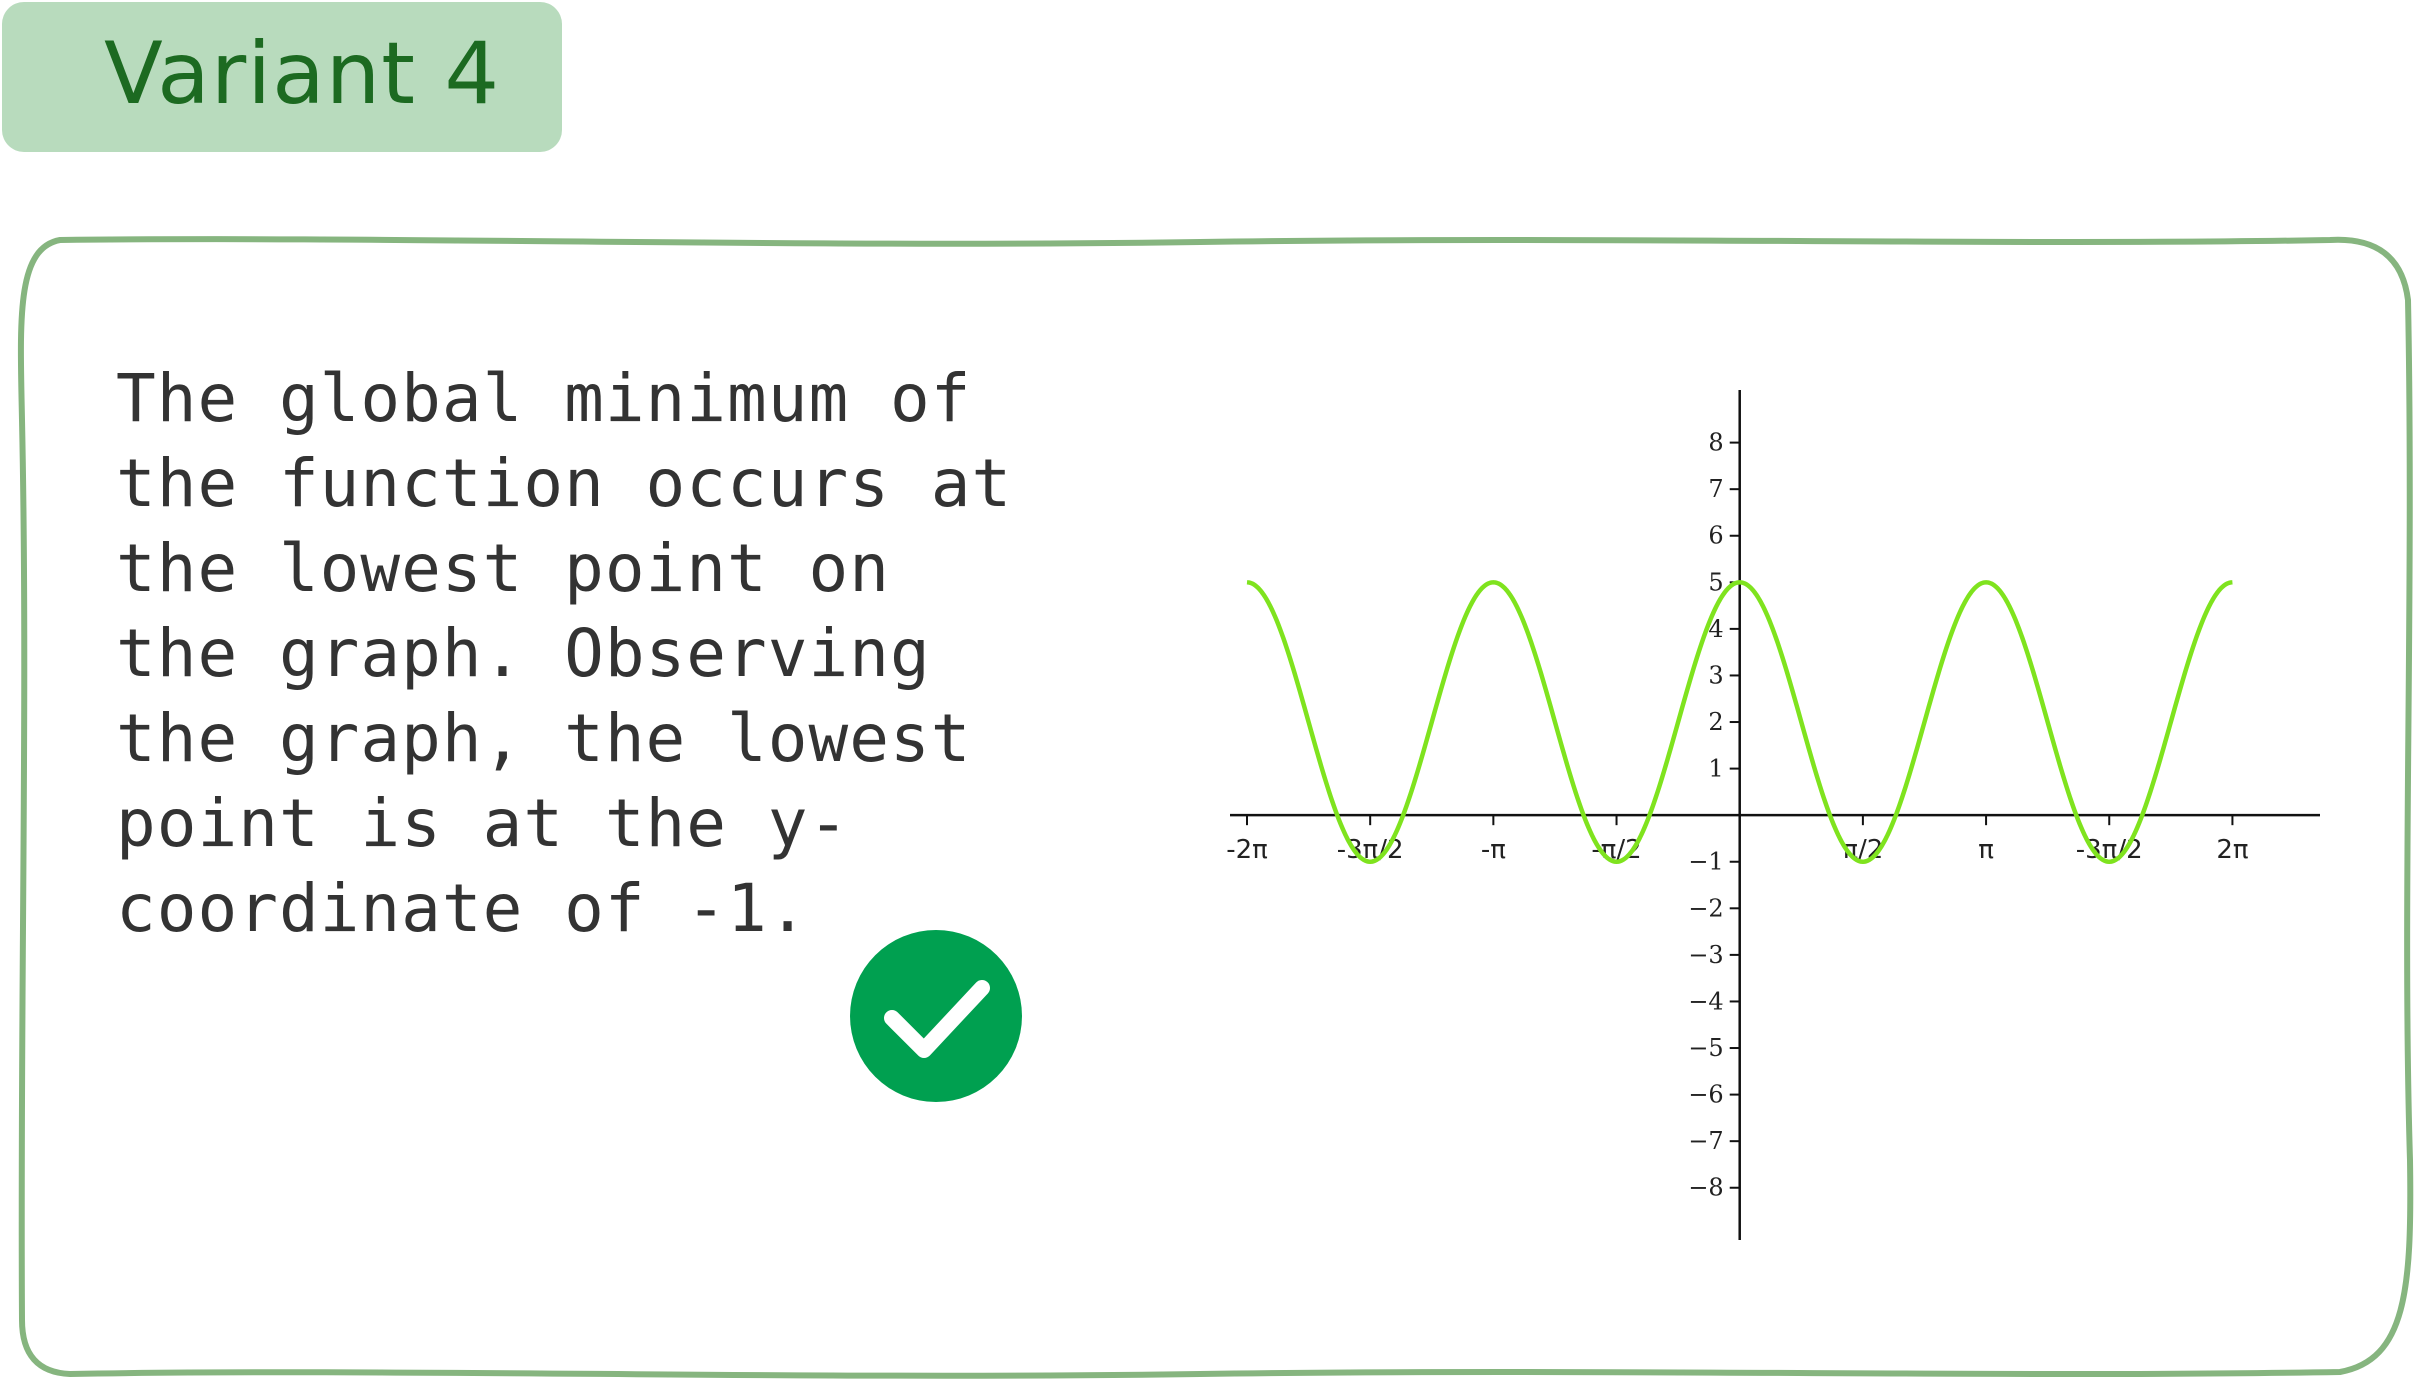  What do you see at coordinates (544, 738) in the screenshot?
I see `explanation-line: the graph, the lowest` at bounding box center [544, 738].